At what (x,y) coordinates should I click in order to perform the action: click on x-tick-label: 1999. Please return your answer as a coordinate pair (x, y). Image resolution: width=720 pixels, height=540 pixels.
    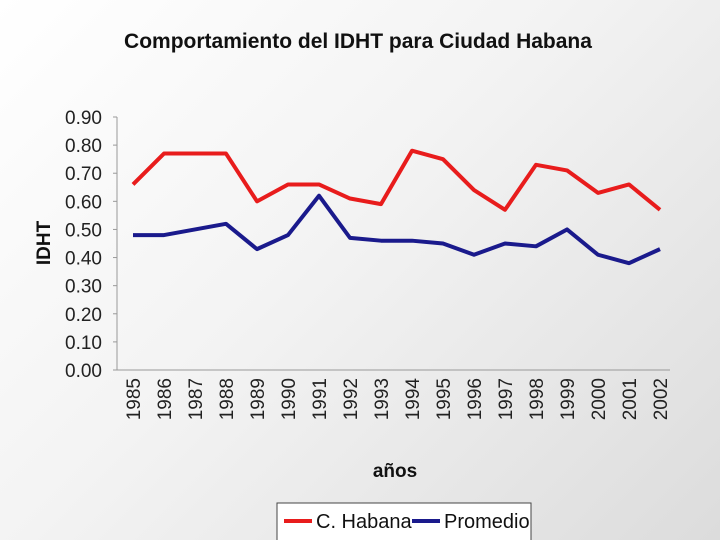
    Looking at the image, I should click on (568, 399).